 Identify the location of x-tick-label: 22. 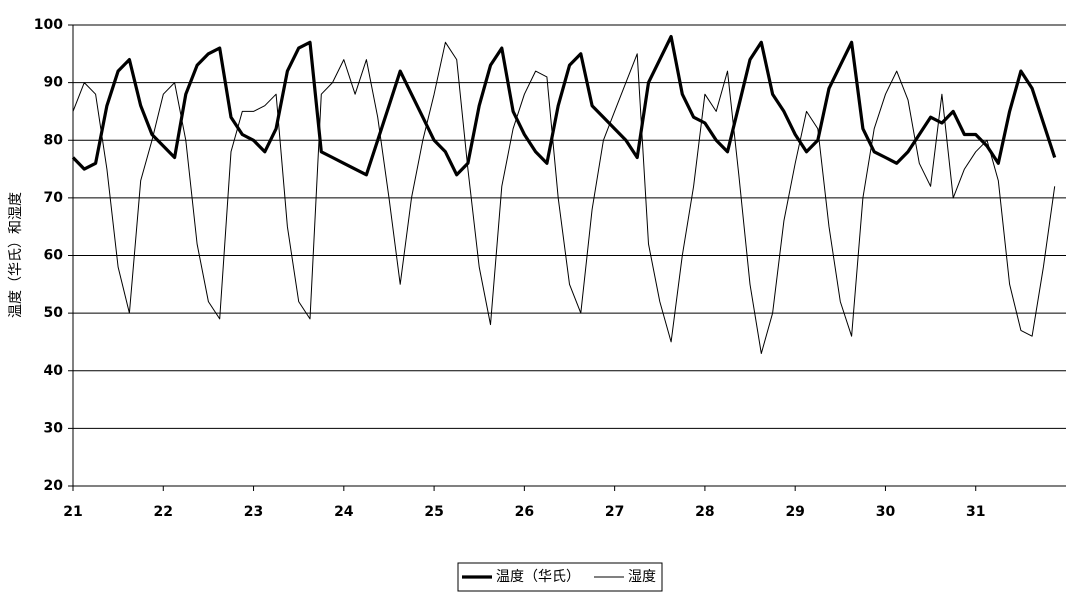
(163, 512).